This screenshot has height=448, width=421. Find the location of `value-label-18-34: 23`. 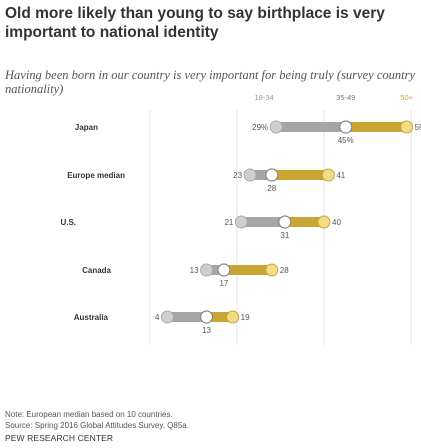

value-label-18-34: 23 is located at coordinates (237, 175).